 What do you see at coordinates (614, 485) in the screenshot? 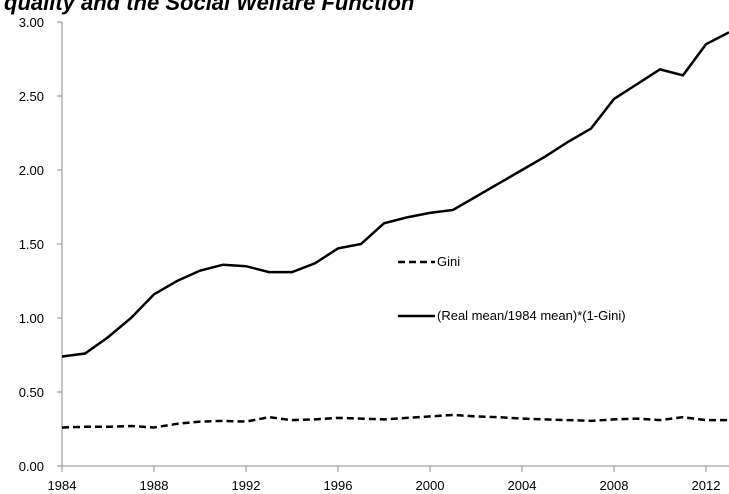
I see `x-tick-label: 2008` at bounding box center [614, 485].